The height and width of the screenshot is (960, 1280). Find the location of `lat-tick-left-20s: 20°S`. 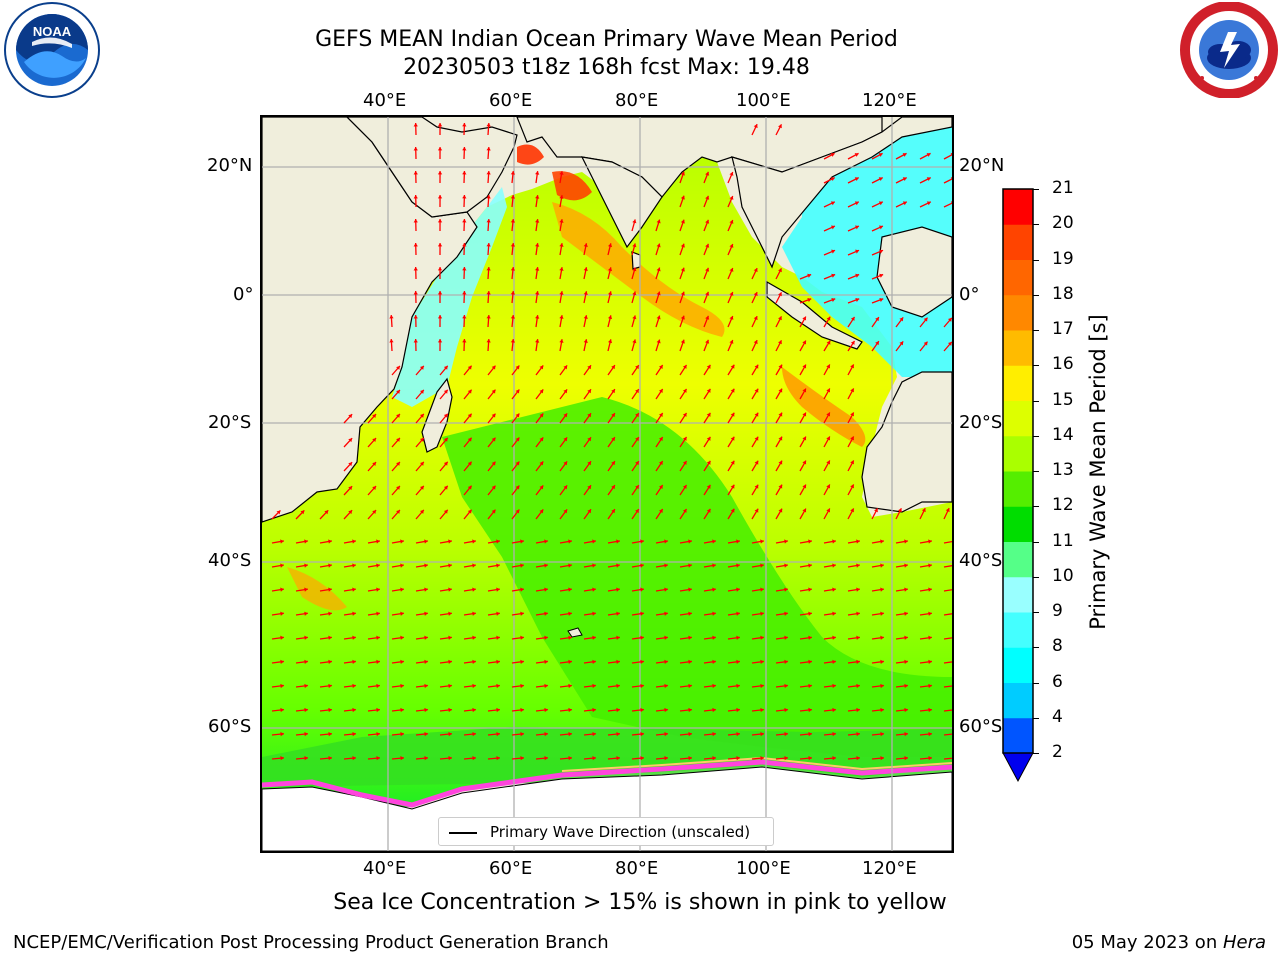

lat-tick-left-20s: 20°S is located at coordinates (230, 422).